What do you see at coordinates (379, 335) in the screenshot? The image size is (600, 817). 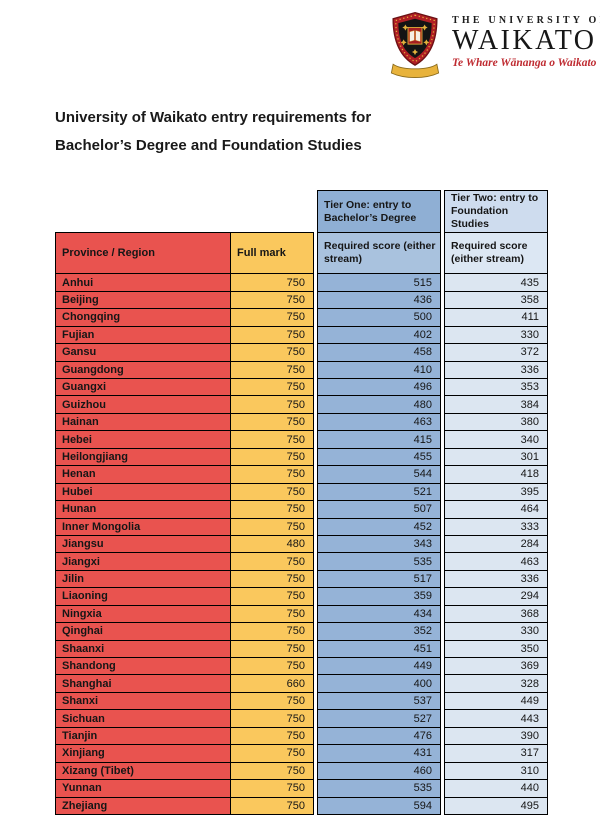 I see `tier-one-score-cell: 402` at bounding box center [379, 335].